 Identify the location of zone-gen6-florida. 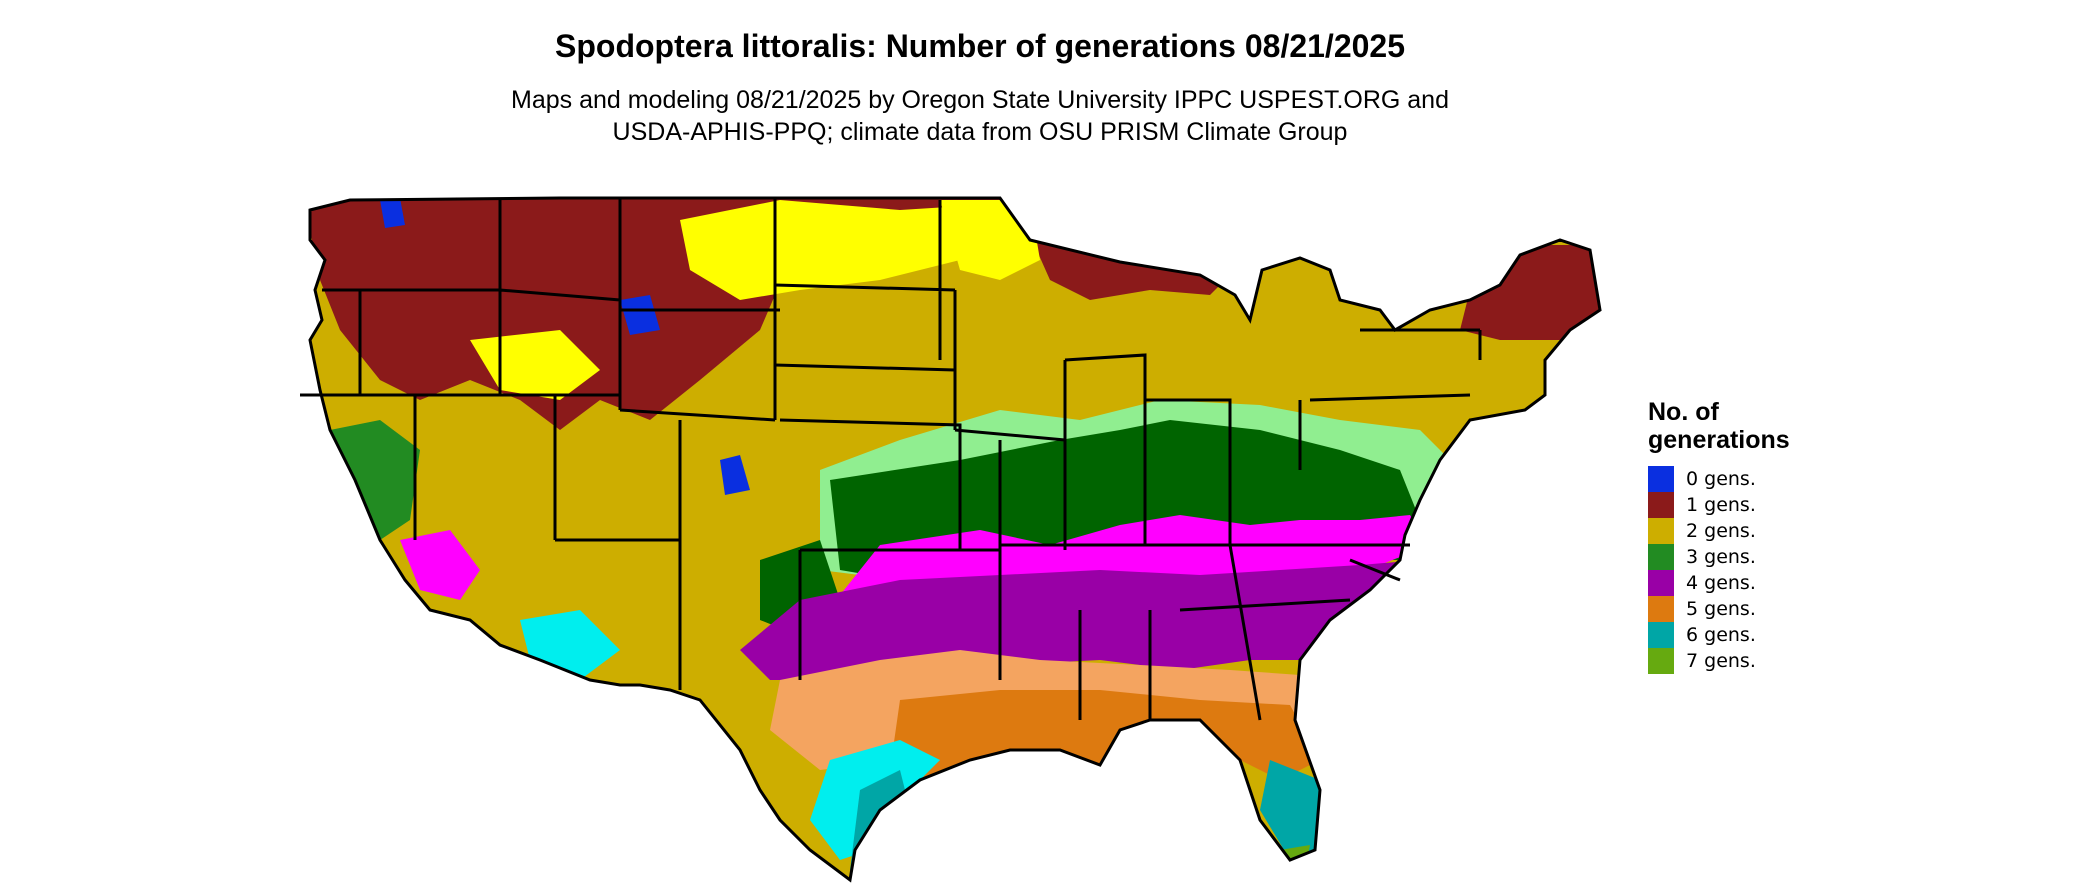
(1290, 810).